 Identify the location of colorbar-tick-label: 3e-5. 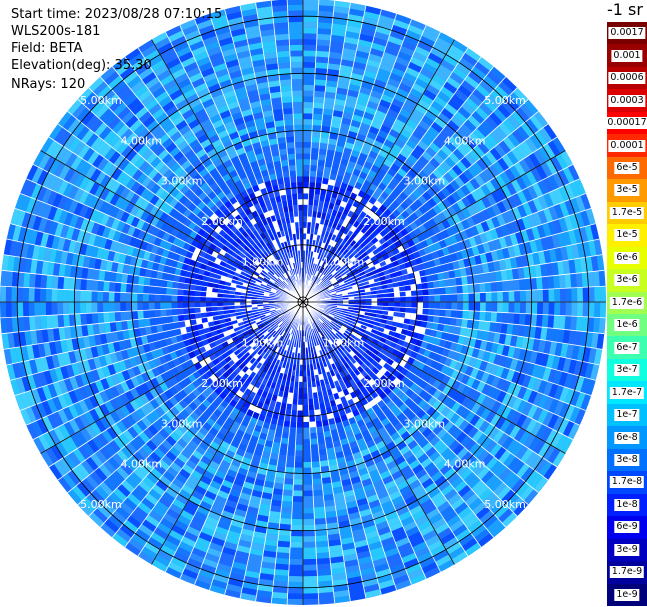
(627, 190).